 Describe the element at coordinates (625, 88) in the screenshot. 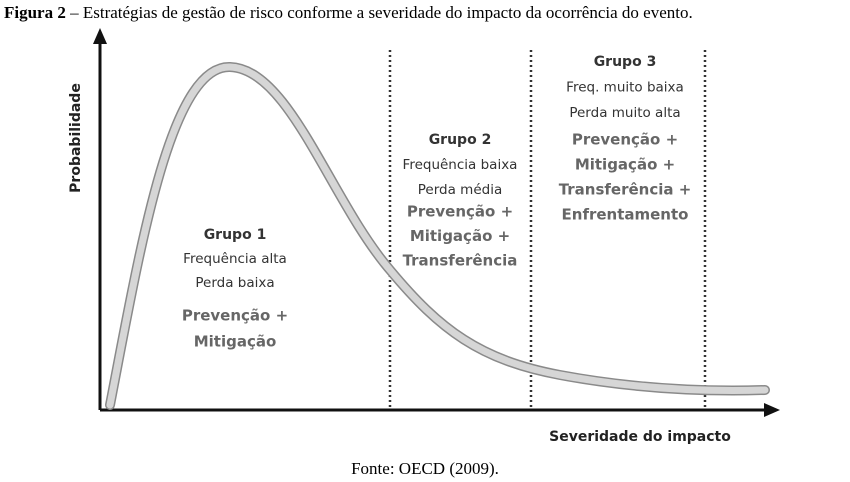

I see `group-line: Freq. muito baixa` at that location.